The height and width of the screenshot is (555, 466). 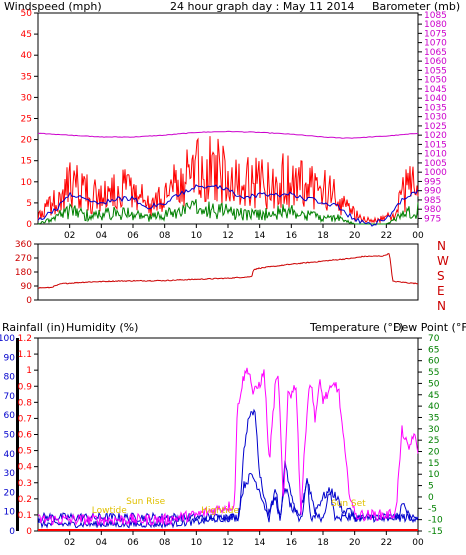 What do you see at coordinates (386, 236) in the screenshot?
I see `hour-tick-label: 22` at bounding box center [386, 236].